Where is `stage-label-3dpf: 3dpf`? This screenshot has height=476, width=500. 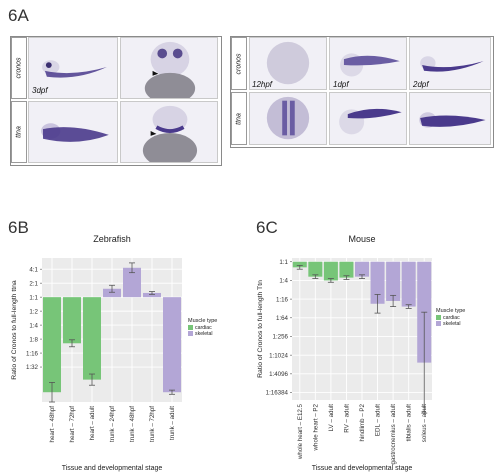
stage-label-3dpf: 3dpf is located at coordinates (40, 90).